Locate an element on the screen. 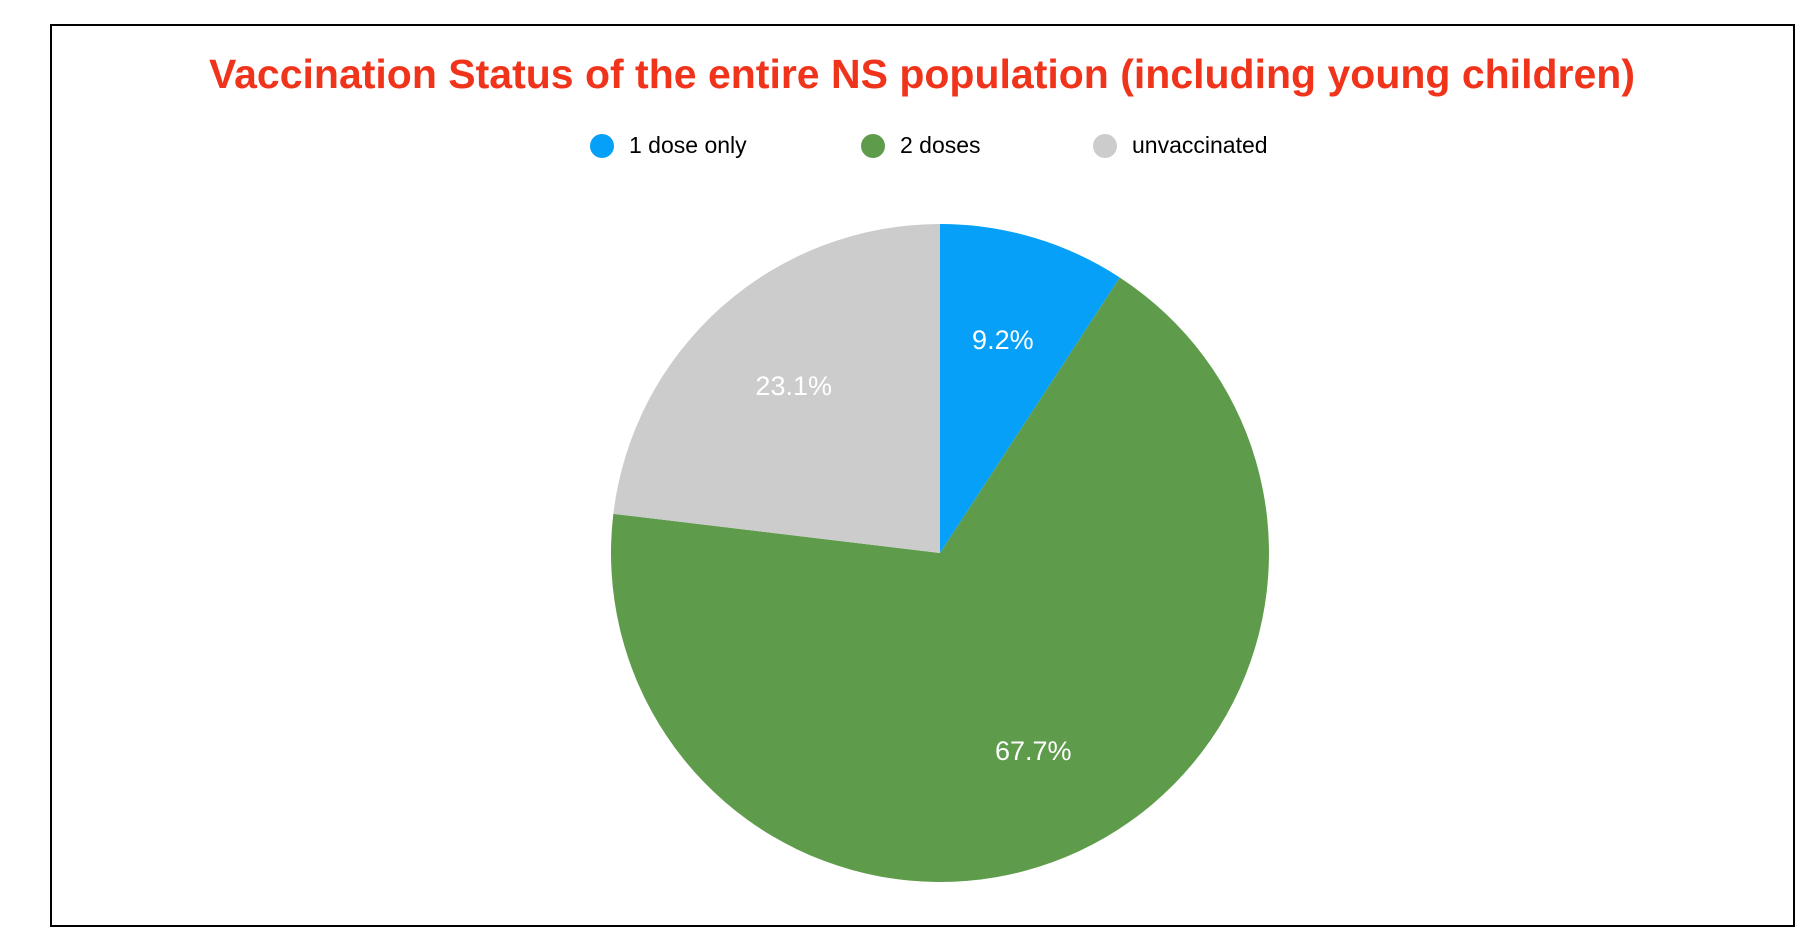 Image resolution: width=1802 pixels, height=946 pixels. legend-label: unvaccinated is located at coordinates (1200, 145).